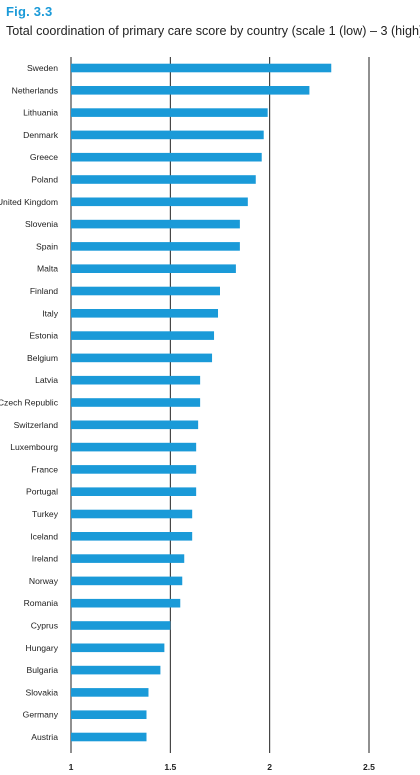 The height and width of the screenshot is (775, 420). I want to click on bar-belgium, so click(142, 358).